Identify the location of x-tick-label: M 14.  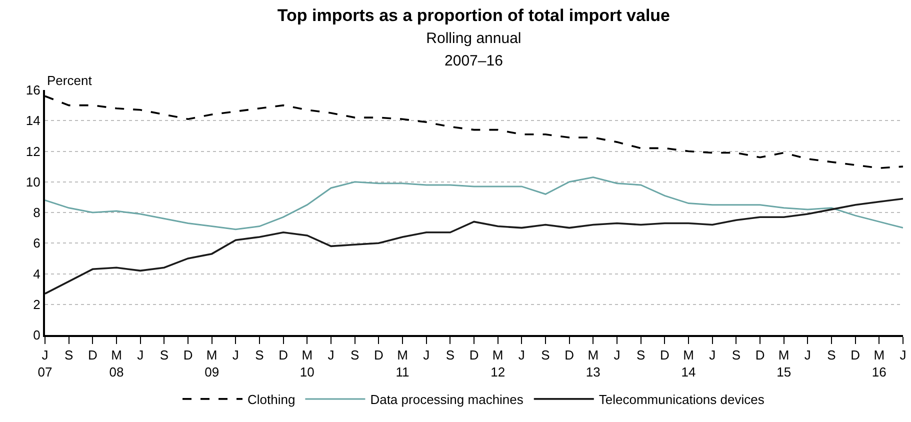
(688, 364).